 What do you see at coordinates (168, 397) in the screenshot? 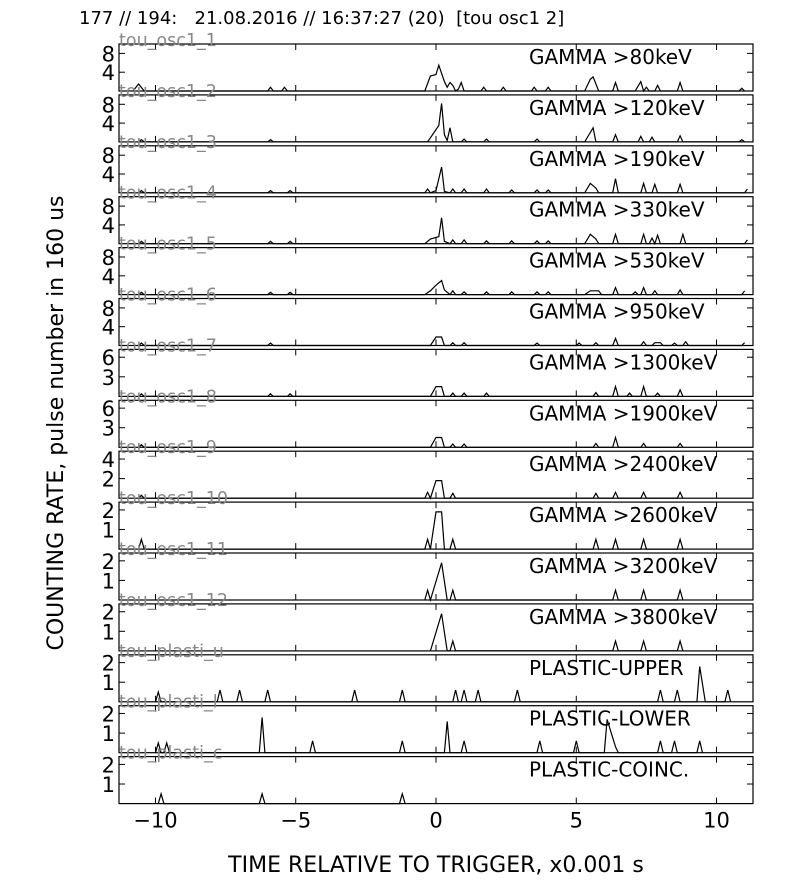
I see `panel-channel-id: tou_osc1_8` at bounding box center [168, 397].